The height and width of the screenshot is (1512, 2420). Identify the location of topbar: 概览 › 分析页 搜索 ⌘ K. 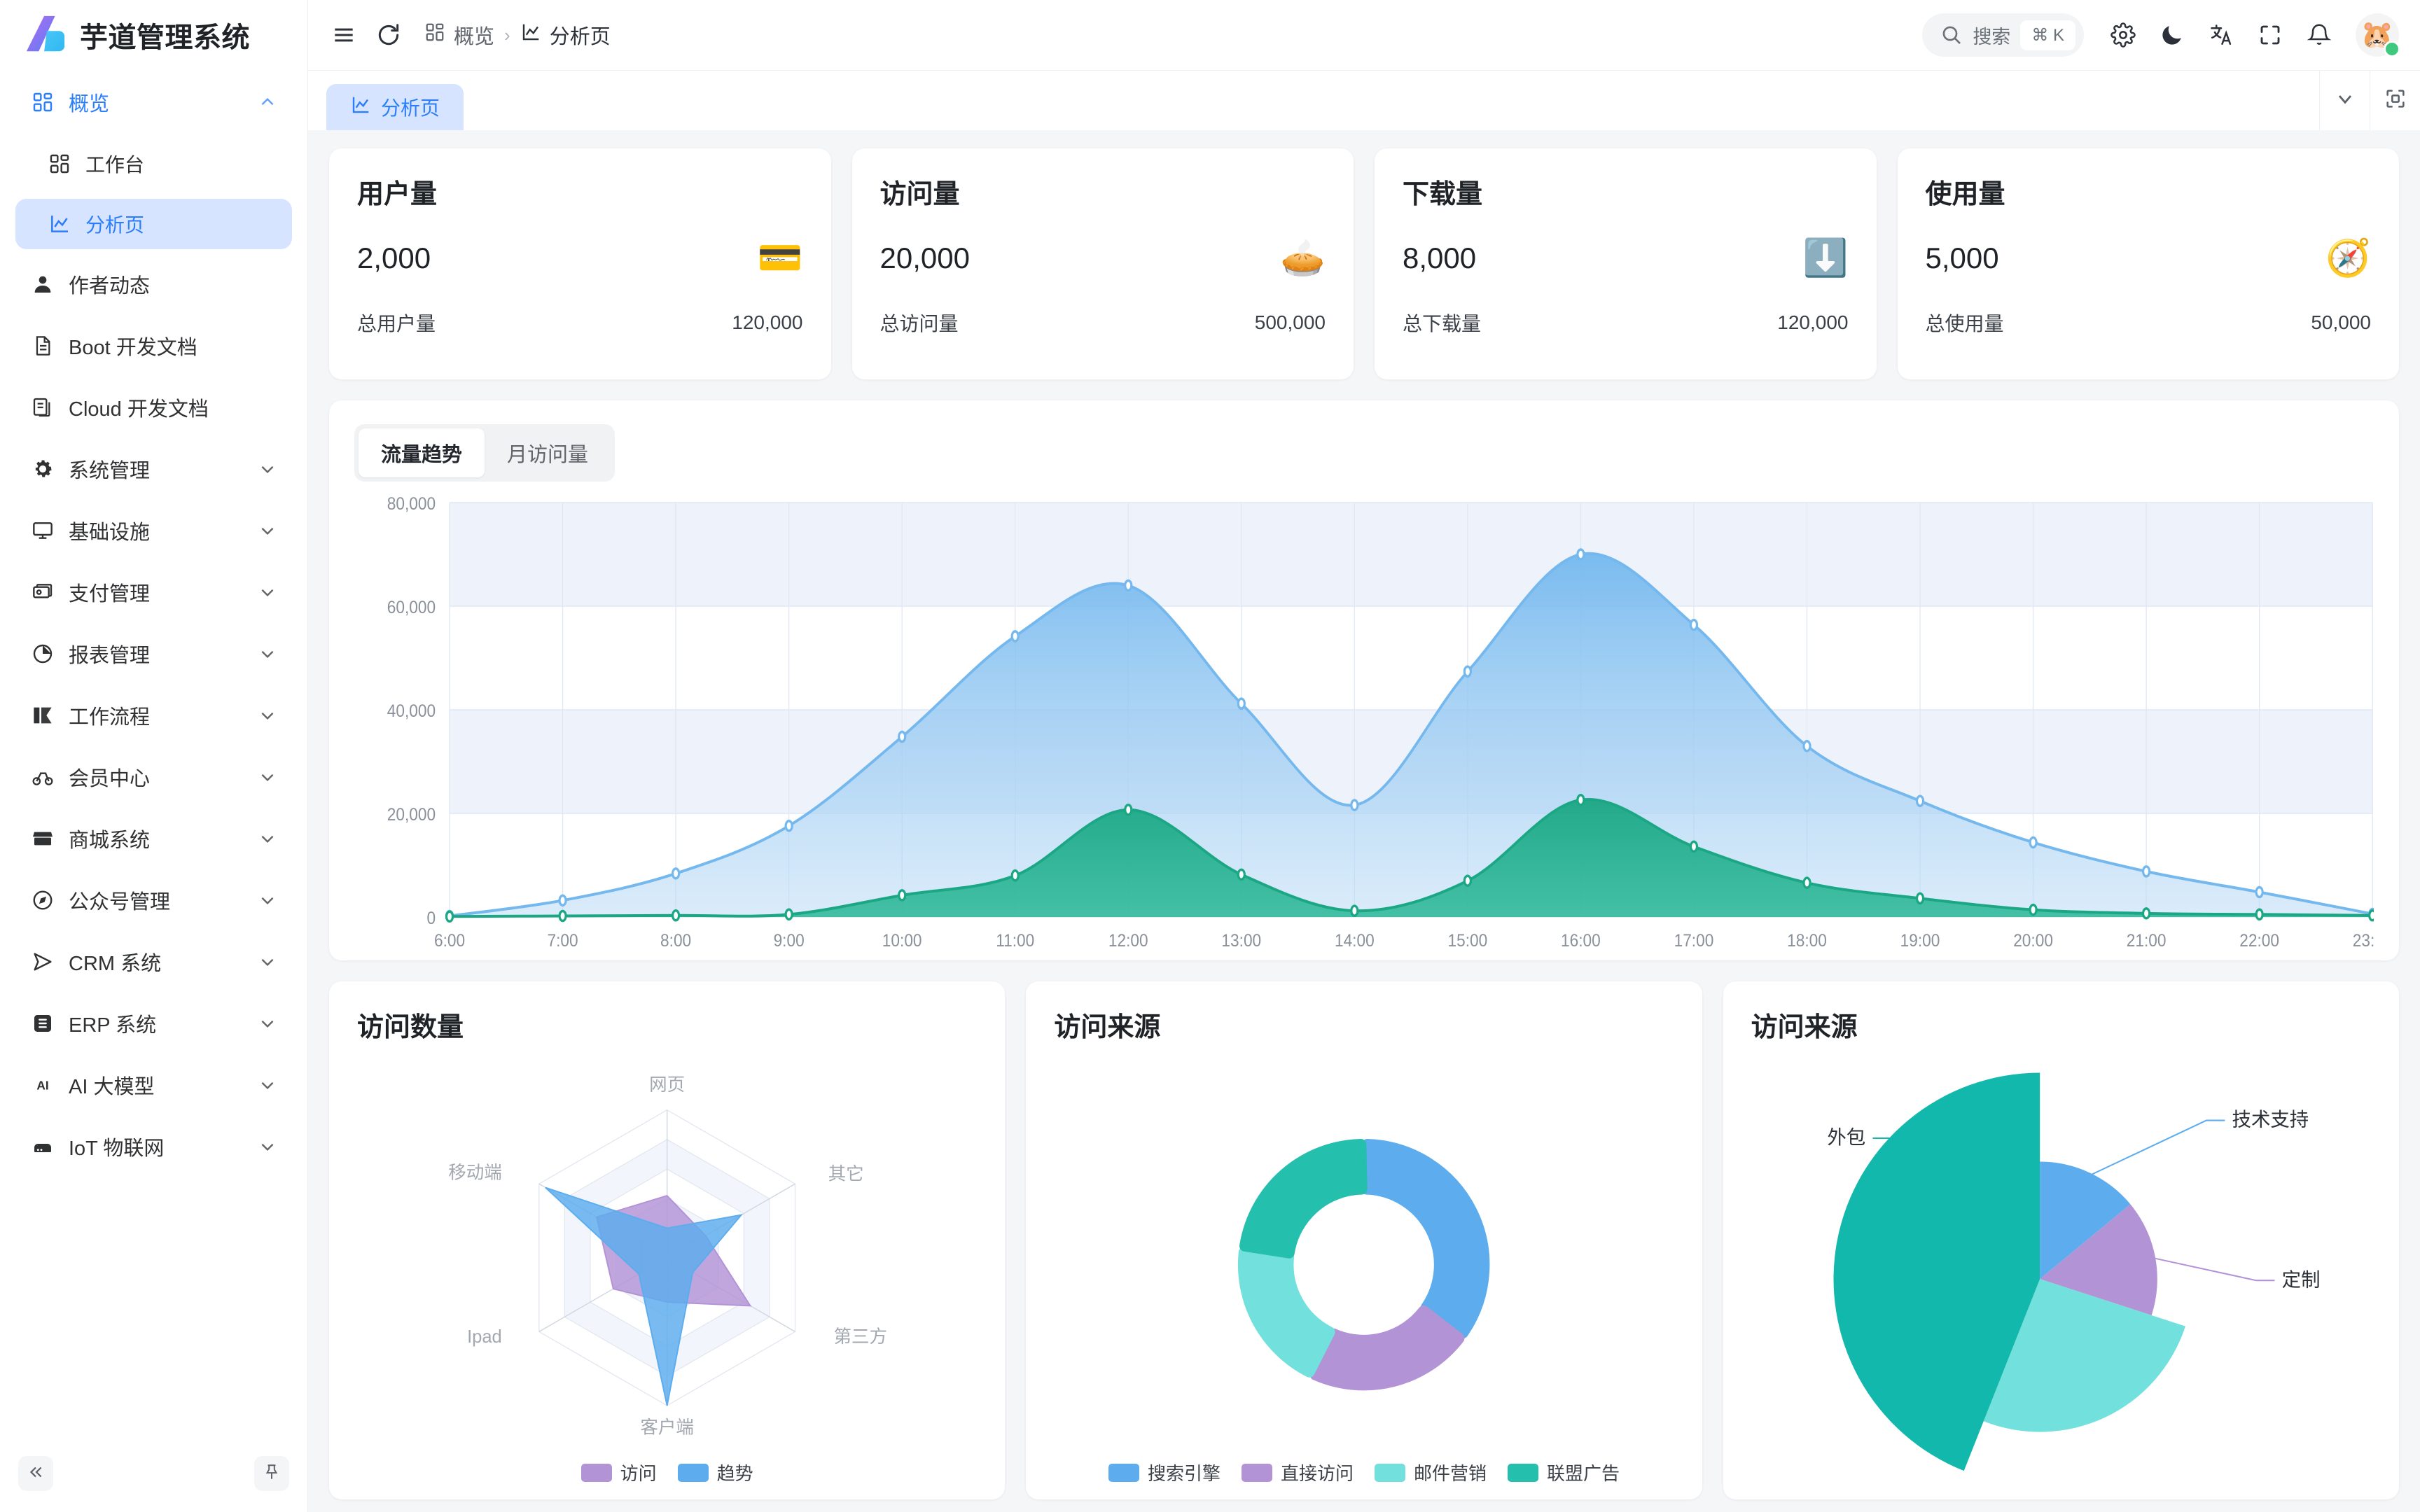
(1364, 35).